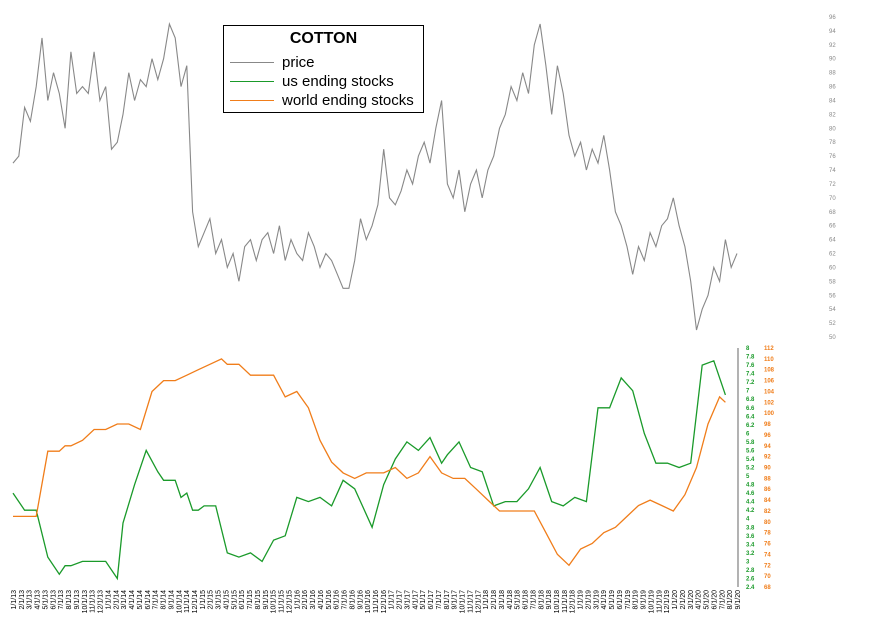  I want to click on x-tick-label: 7/1/14, so click(156, 600).